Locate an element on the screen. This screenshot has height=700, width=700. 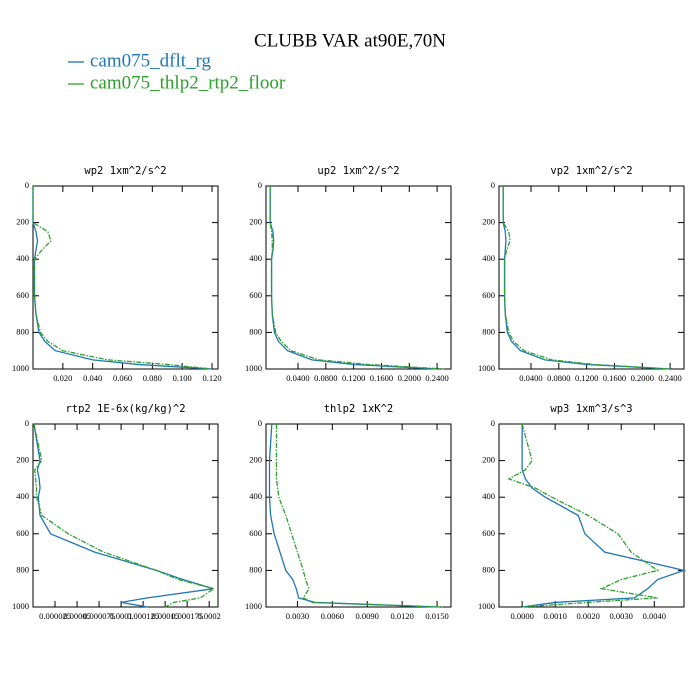
x-tick-label: 0.020 is located at coordinates (62, 378).